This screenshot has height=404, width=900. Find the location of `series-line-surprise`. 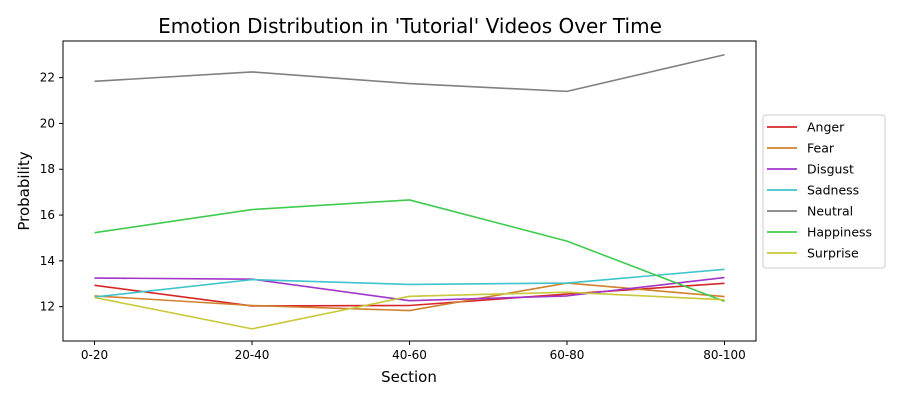

series-line-surprise is located at coordinates (409, 310).